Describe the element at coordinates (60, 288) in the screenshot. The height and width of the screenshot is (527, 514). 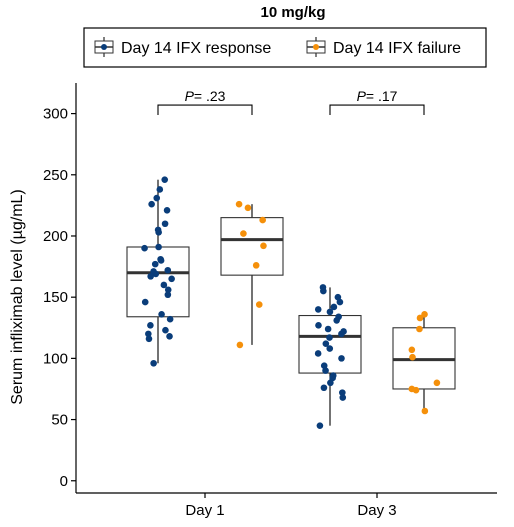
I see `y-axis: 0 50 100 150 200 250 300` at that location.